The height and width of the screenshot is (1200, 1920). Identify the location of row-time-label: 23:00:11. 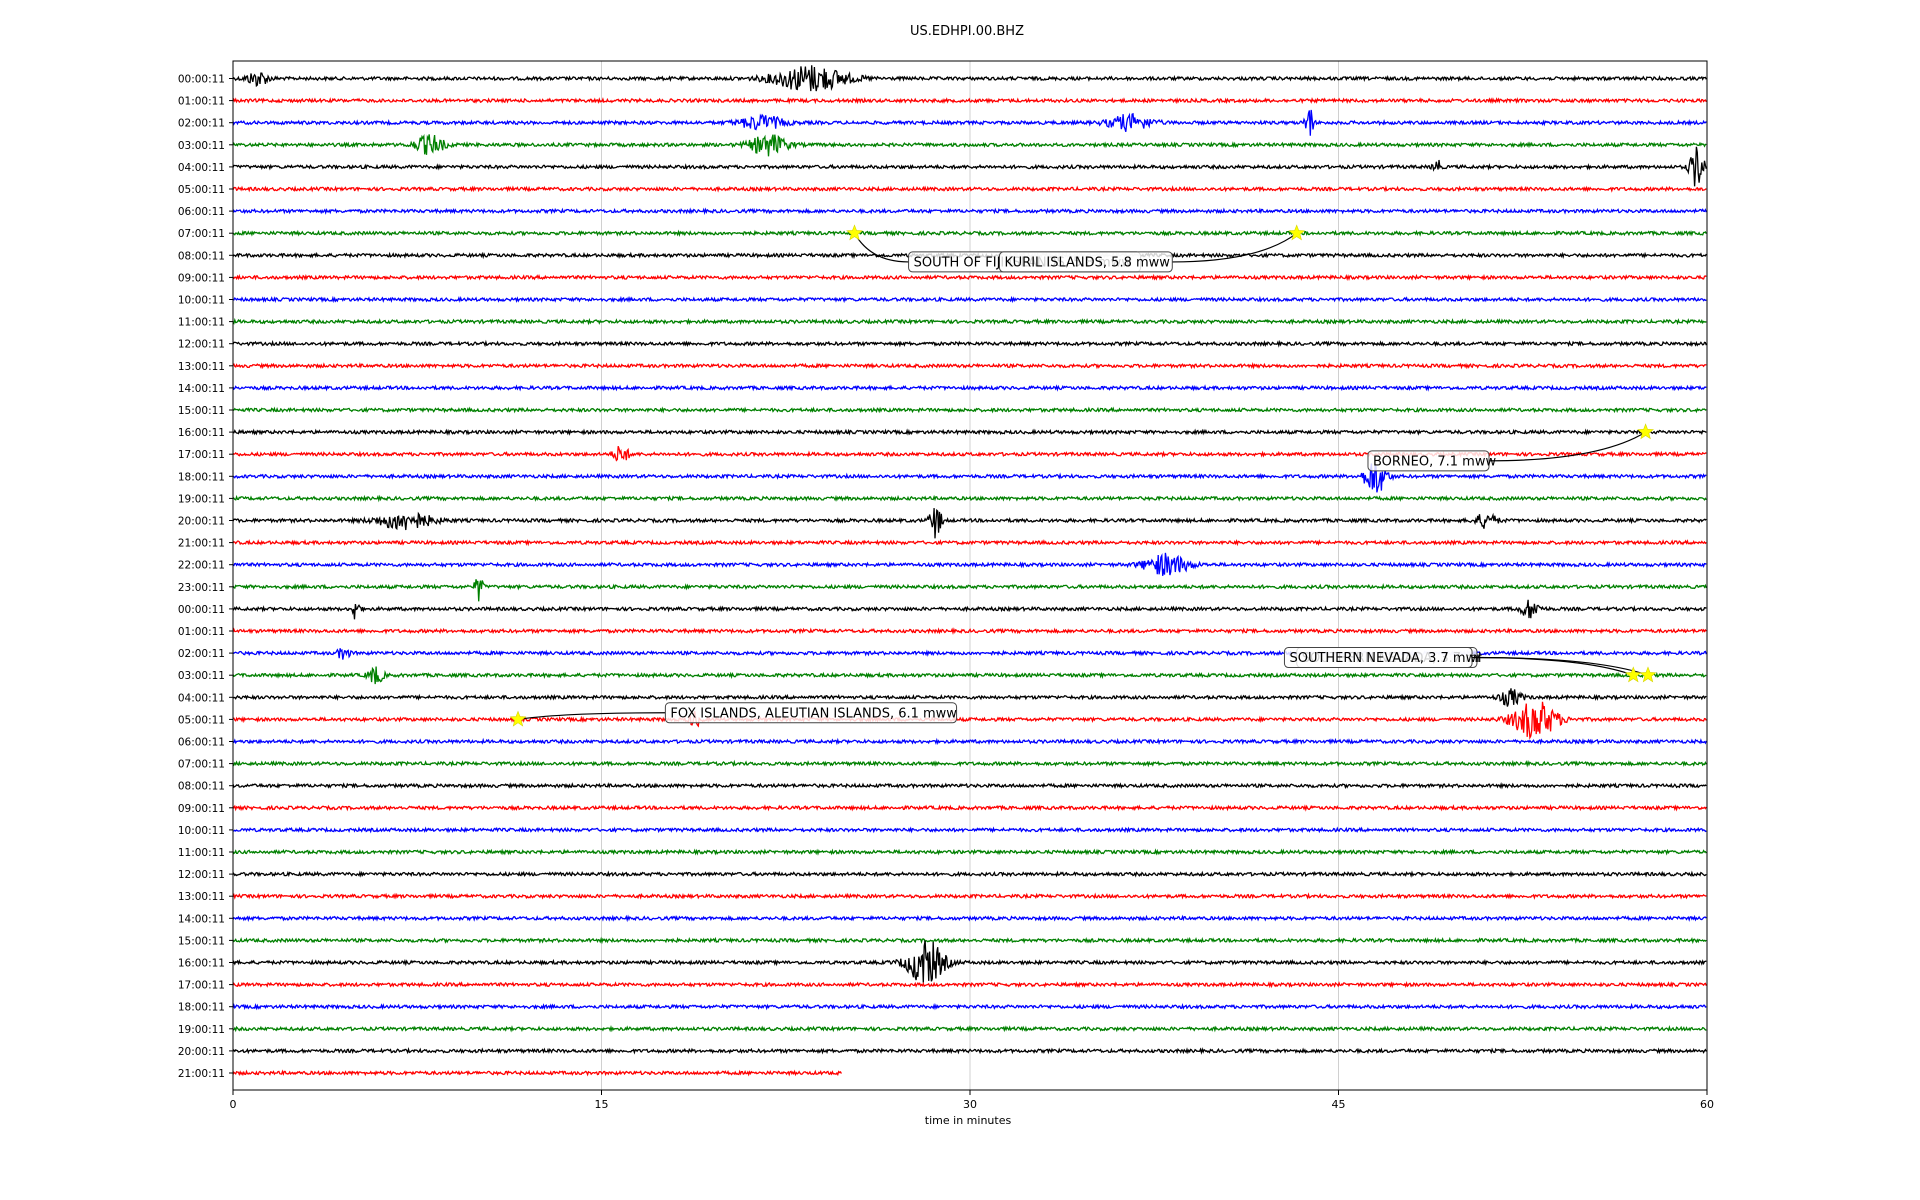
(201, 588).